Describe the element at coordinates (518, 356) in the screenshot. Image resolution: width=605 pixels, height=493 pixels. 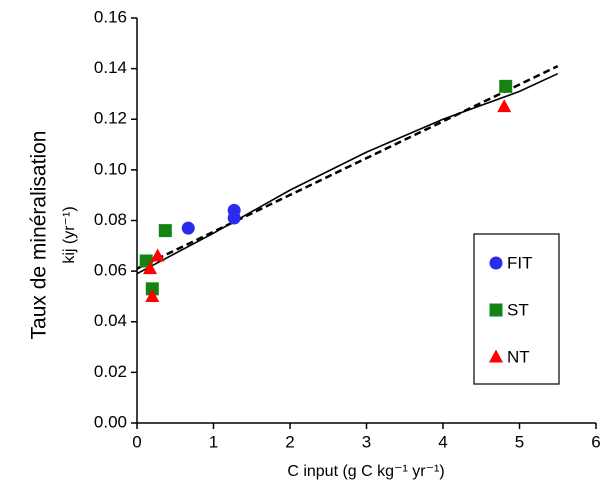
I see `legend-label: NT` at that location.